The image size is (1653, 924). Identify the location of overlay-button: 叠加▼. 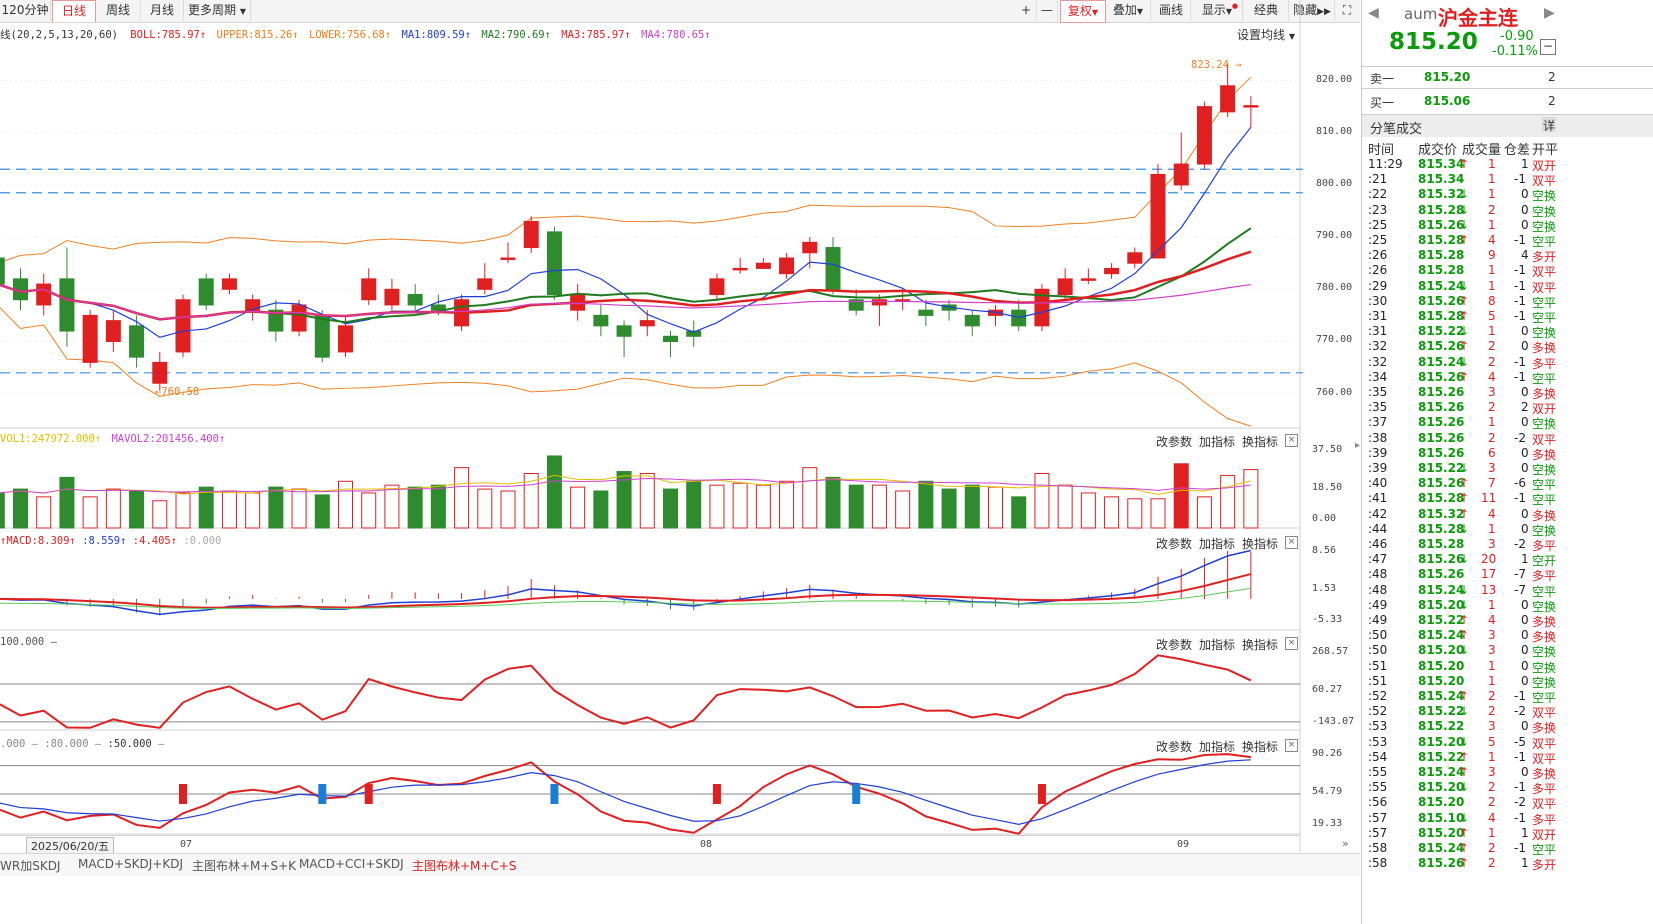
(1128, 10).